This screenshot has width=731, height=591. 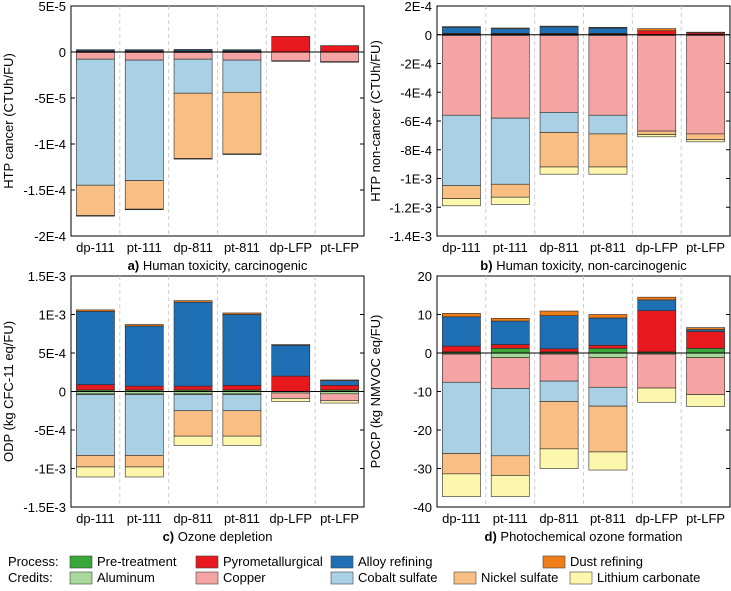 What do you see at coordinates (422, 507) in the screenshot?
I see `y-tick-label: -40` at bounding box center [422, 507].